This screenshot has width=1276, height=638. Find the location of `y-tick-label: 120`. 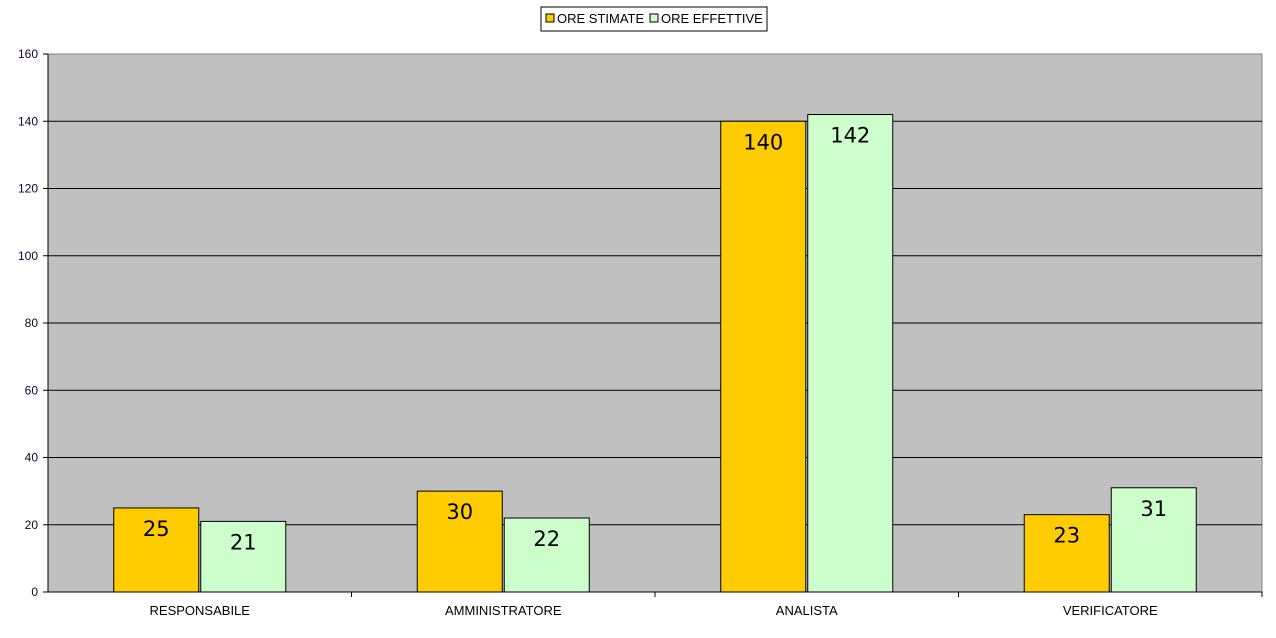

y-tick-label: 120 is located at coordinates (28, 189).